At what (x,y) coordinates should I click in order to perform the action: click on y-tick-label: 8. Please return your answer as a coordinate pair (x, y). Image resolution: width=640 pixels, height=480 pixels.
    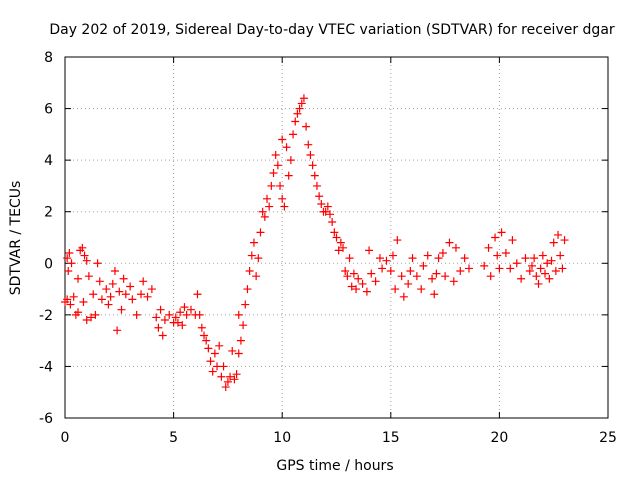
    Looking at the image, I should click on (48, 58).